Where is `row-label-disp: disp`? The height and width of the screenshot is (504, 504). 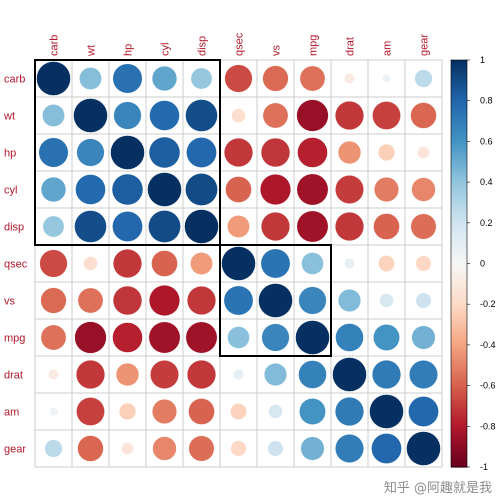 row-label-disp: disp is located at coordinates (14, 228).